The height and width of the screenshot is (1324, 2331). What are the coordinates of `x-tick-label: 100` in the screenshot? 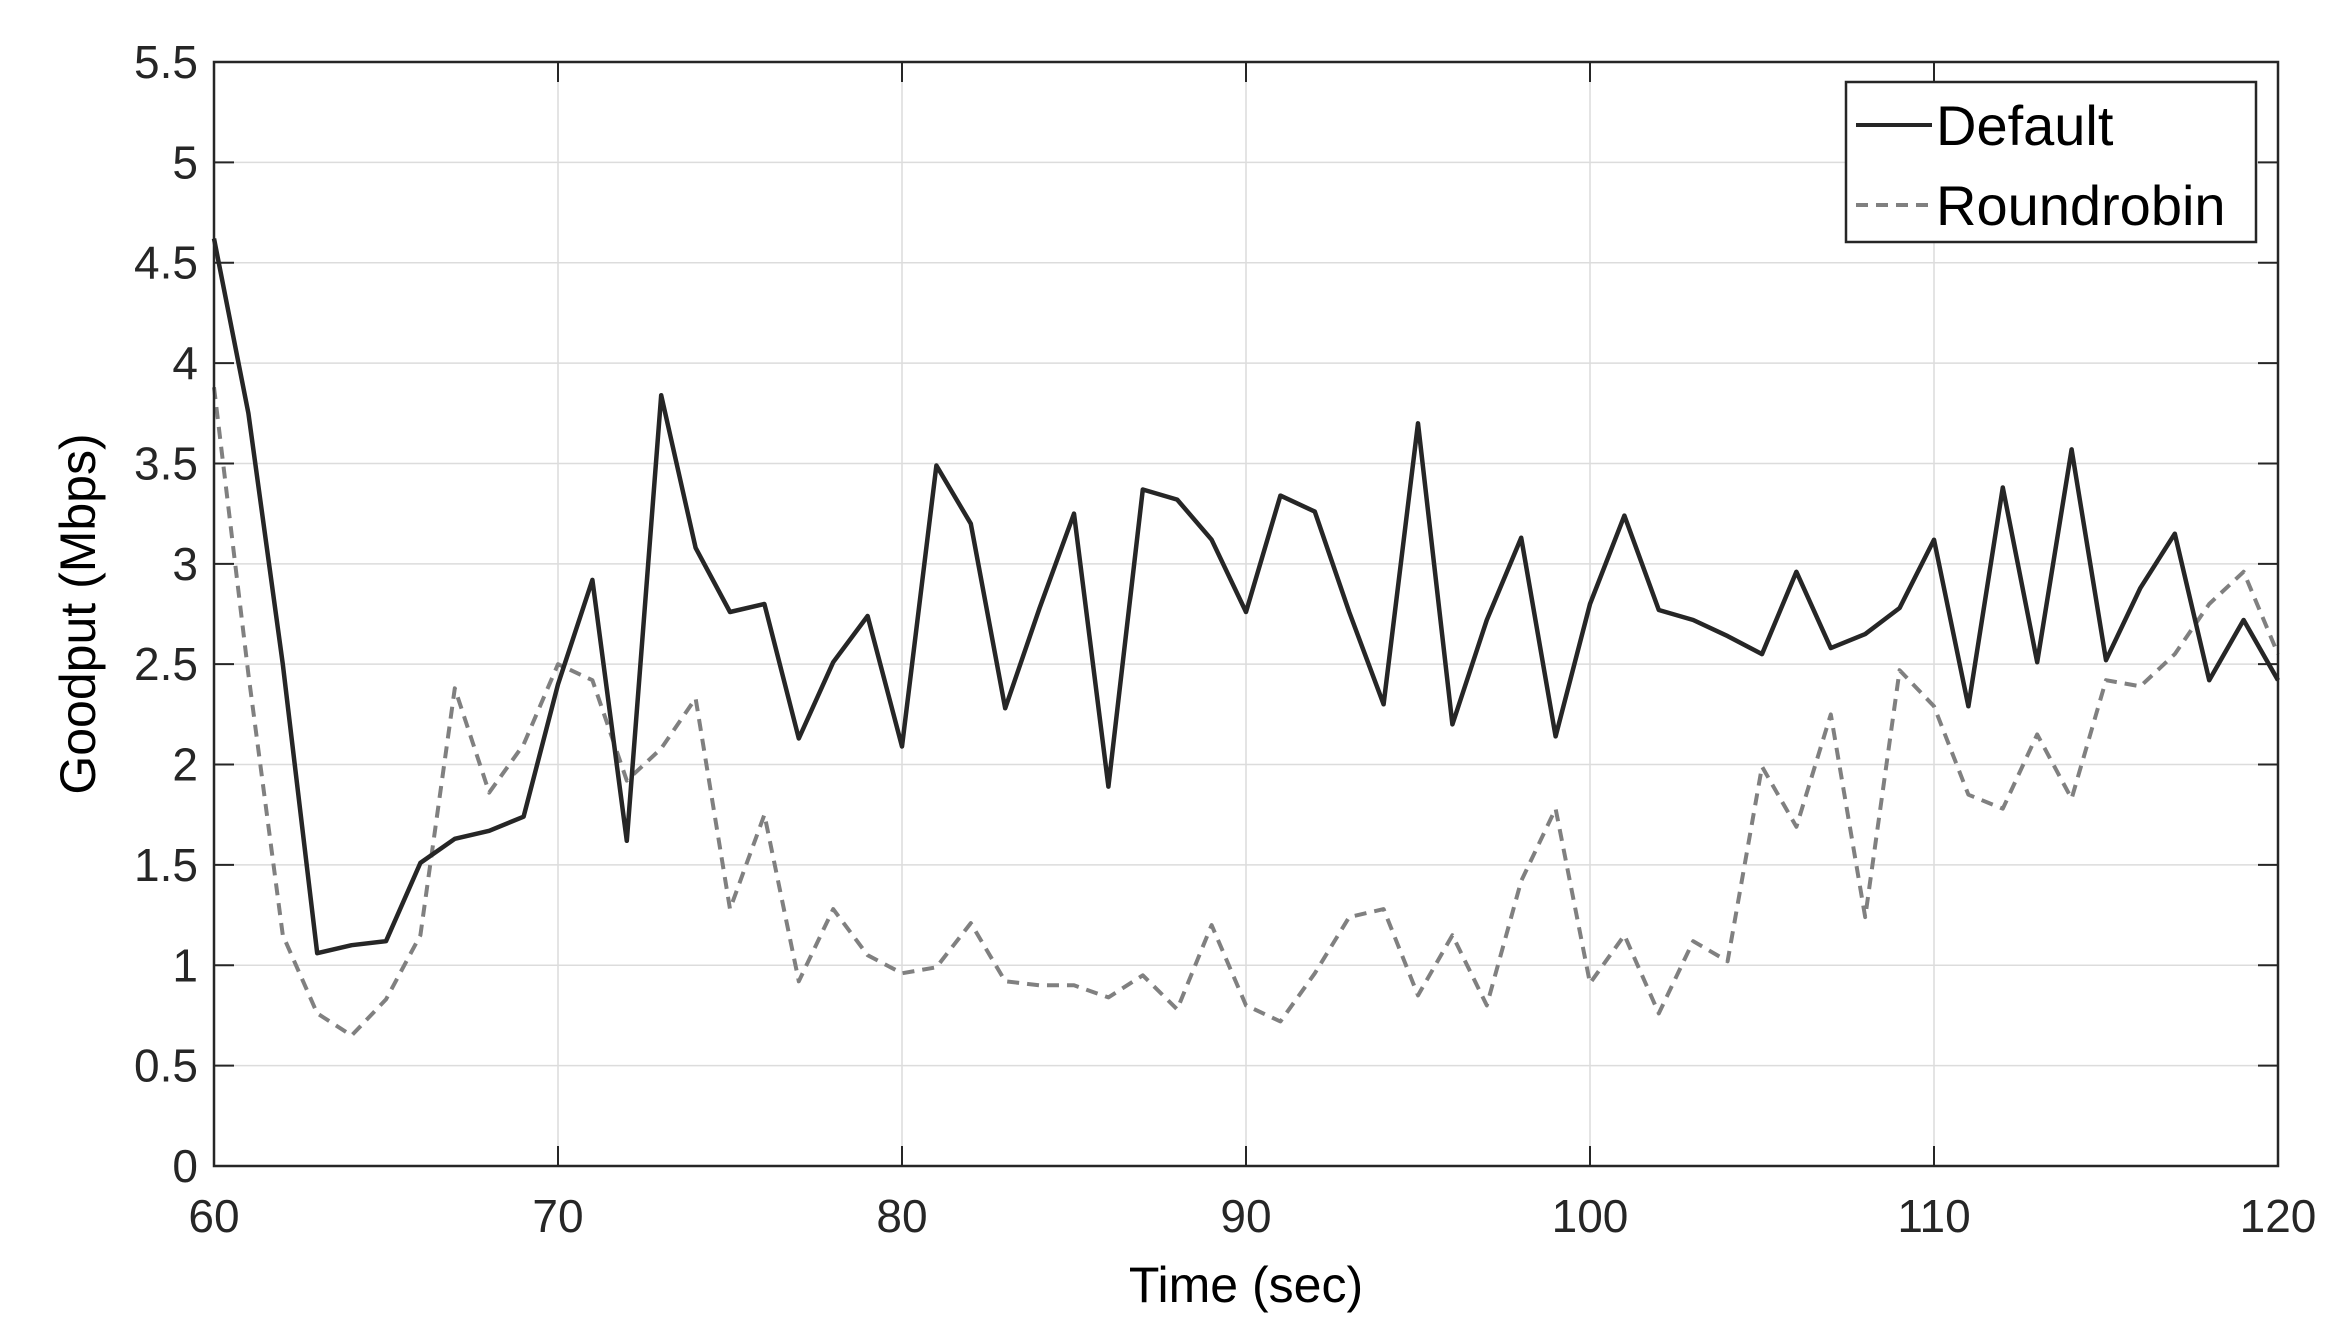 It's located at (1590, 1216).